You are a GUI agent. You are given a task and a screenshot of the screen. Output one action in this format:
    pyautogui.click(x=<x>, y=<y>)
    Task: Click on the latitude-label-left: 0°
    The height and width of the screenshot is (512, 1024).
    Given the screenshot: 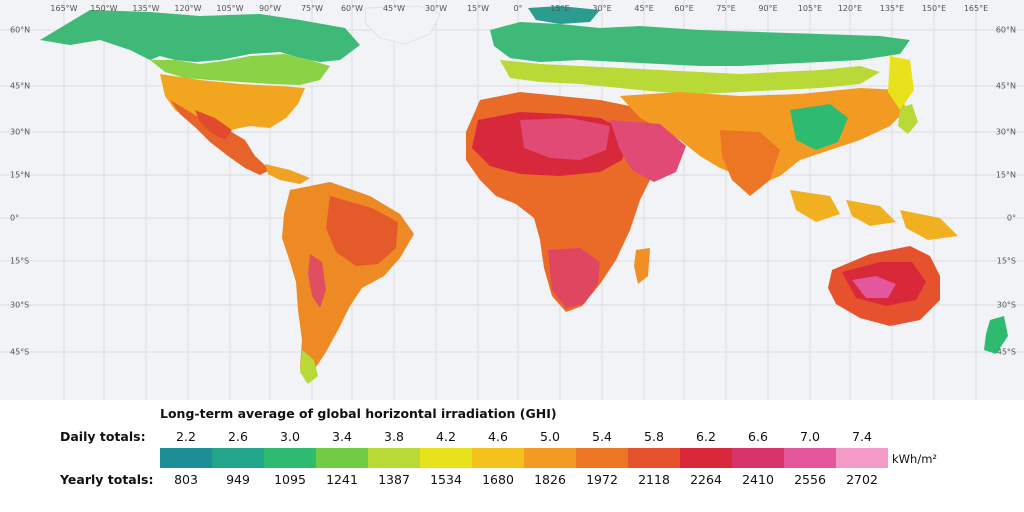 What is the action you would take?
    pyautogui.click(x=15, y=218)
    